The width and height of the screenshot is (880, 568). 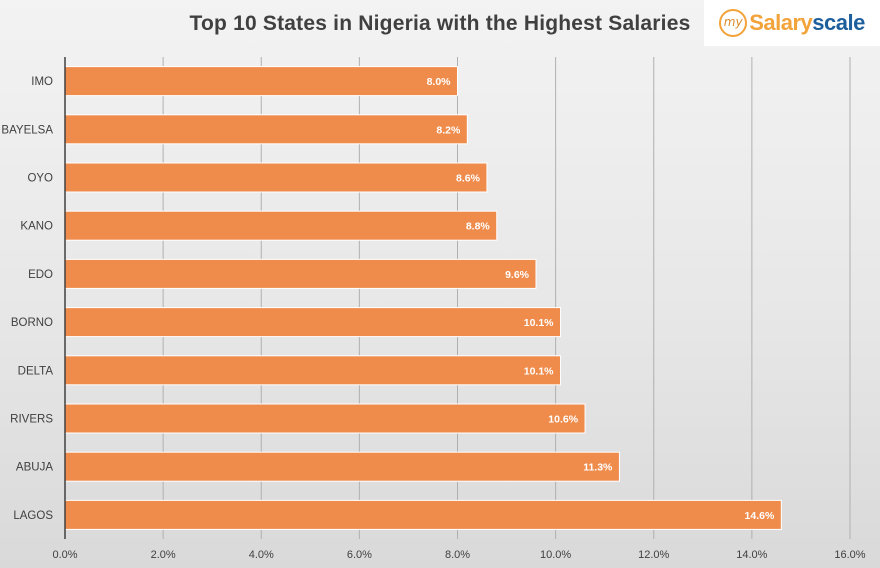 What do you see at coordinates (751, 555) in the screenshot?
I see `x-tick-label: 14.0%` at bounding box center [751, 555].